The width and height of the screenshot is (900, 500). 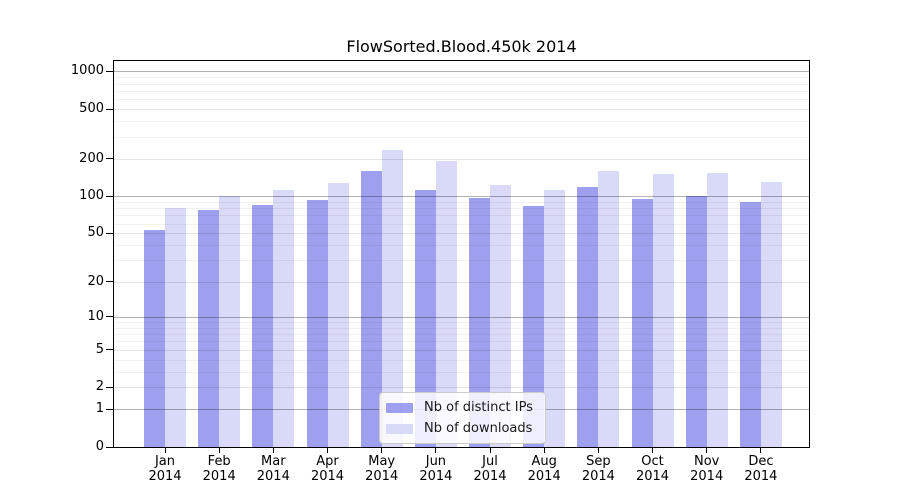 I want to click on x-tick-label: Aug 2014, so click(x=544, y=469).